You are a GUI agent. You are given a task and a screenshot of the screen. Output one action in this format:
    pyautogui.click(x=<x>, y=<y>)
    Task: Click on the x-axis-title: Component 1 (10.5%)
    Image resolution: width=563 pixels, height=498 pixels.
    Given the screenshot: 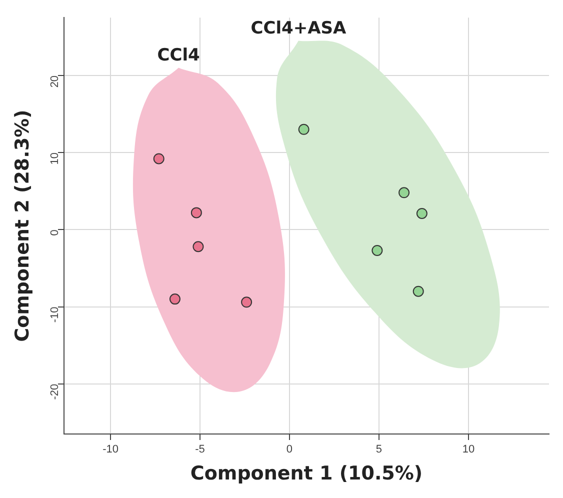 What is the action you would take?
    pyautogui.click(x=306, y=473)
    